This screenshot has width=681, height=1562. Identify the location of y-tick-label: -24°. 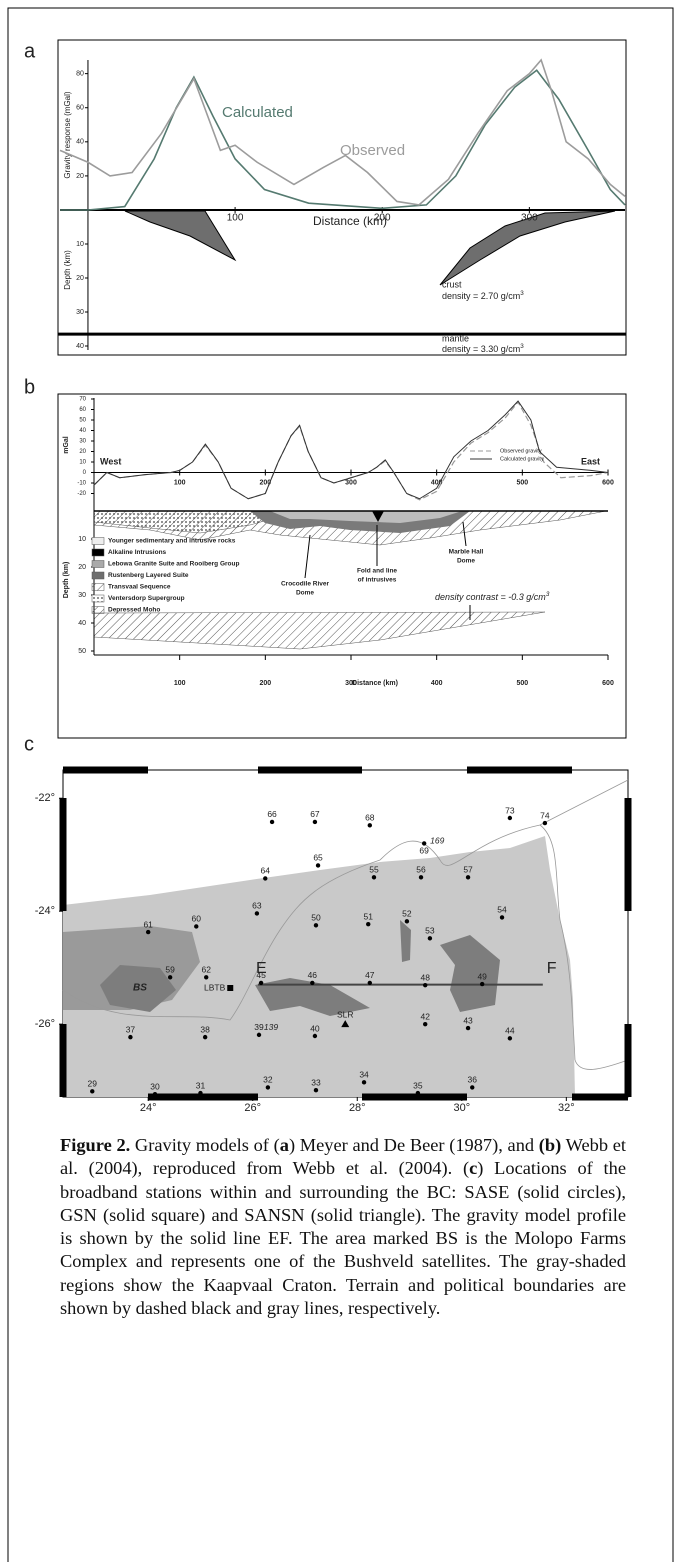
(45, 911).